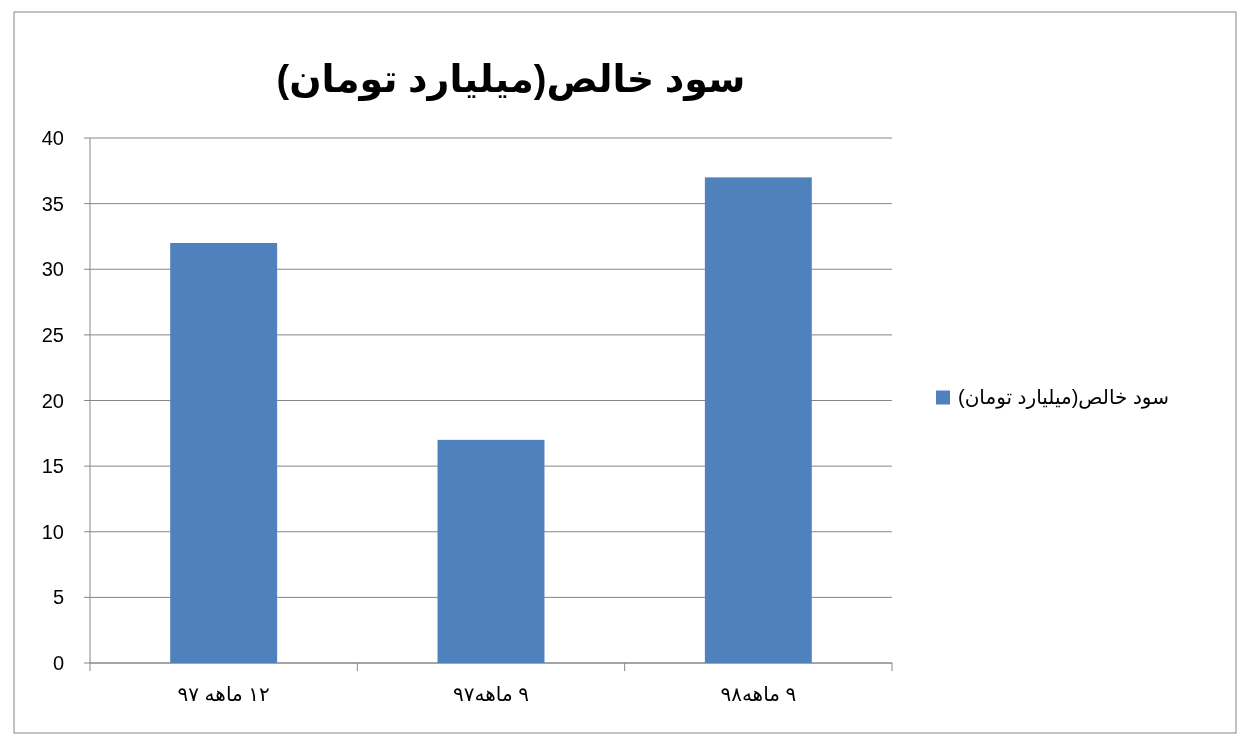  I want to click on y-tick-label: 10, so click(52, 531).